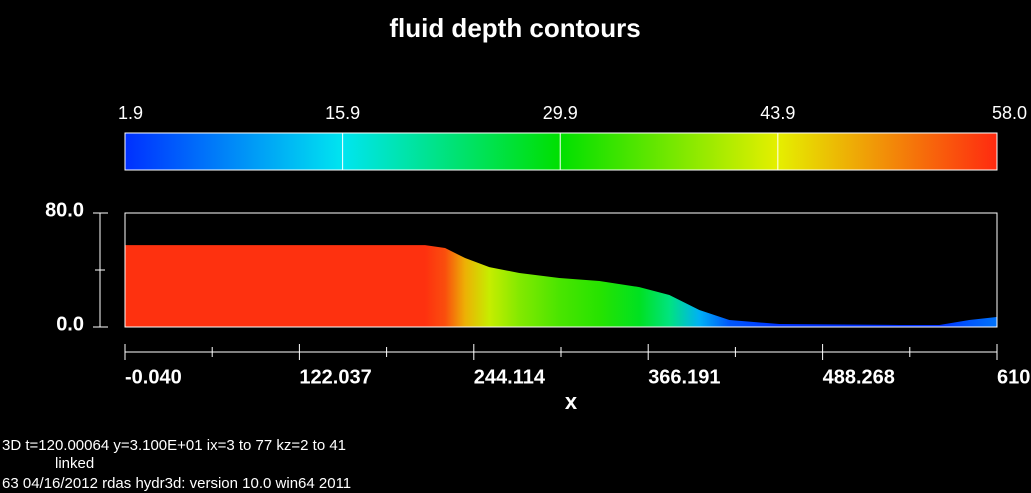  What do you see at coordinates (130, 113) in the screenshot?
I see `colorbar-tick-label: 1.9` at bounding box center [130, 113].